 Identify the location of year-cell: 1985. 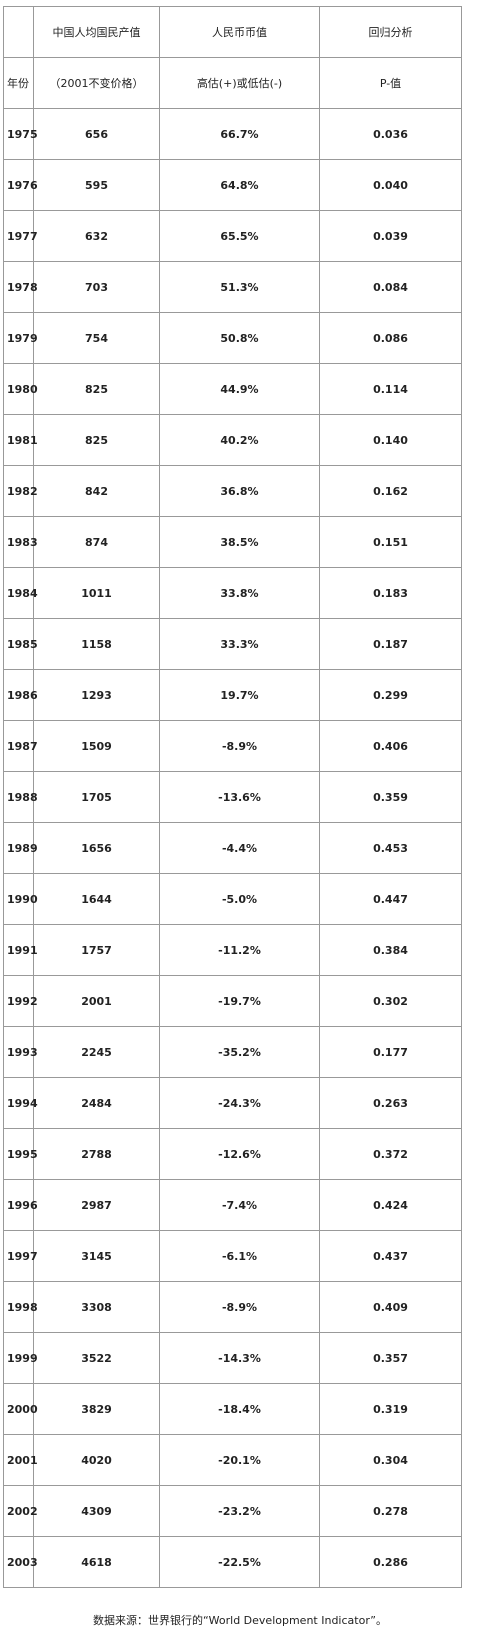
(20, 644).